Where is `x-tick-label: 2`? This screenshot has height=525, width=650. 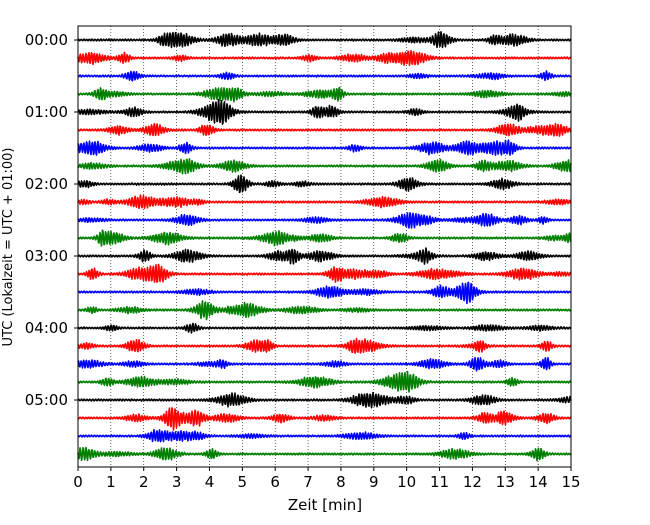 x-tick-label: 2 is located at coordinates (144, 482).